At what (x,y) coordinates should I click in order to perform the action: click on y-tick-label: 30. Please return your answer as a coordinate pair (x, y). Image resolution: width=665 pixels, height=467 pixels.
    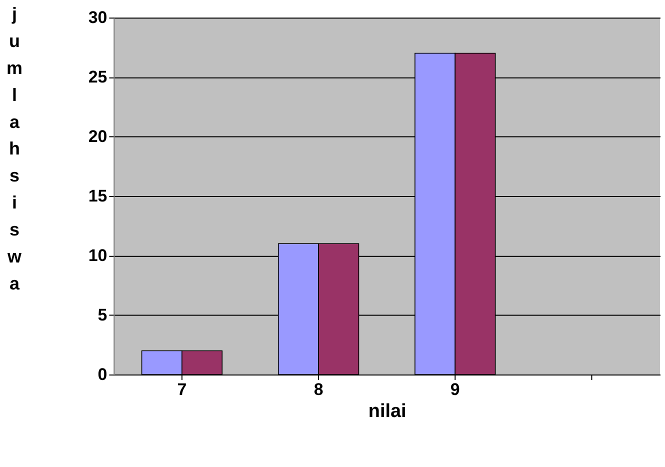
    Looking at the image, I should click on (98, 18).